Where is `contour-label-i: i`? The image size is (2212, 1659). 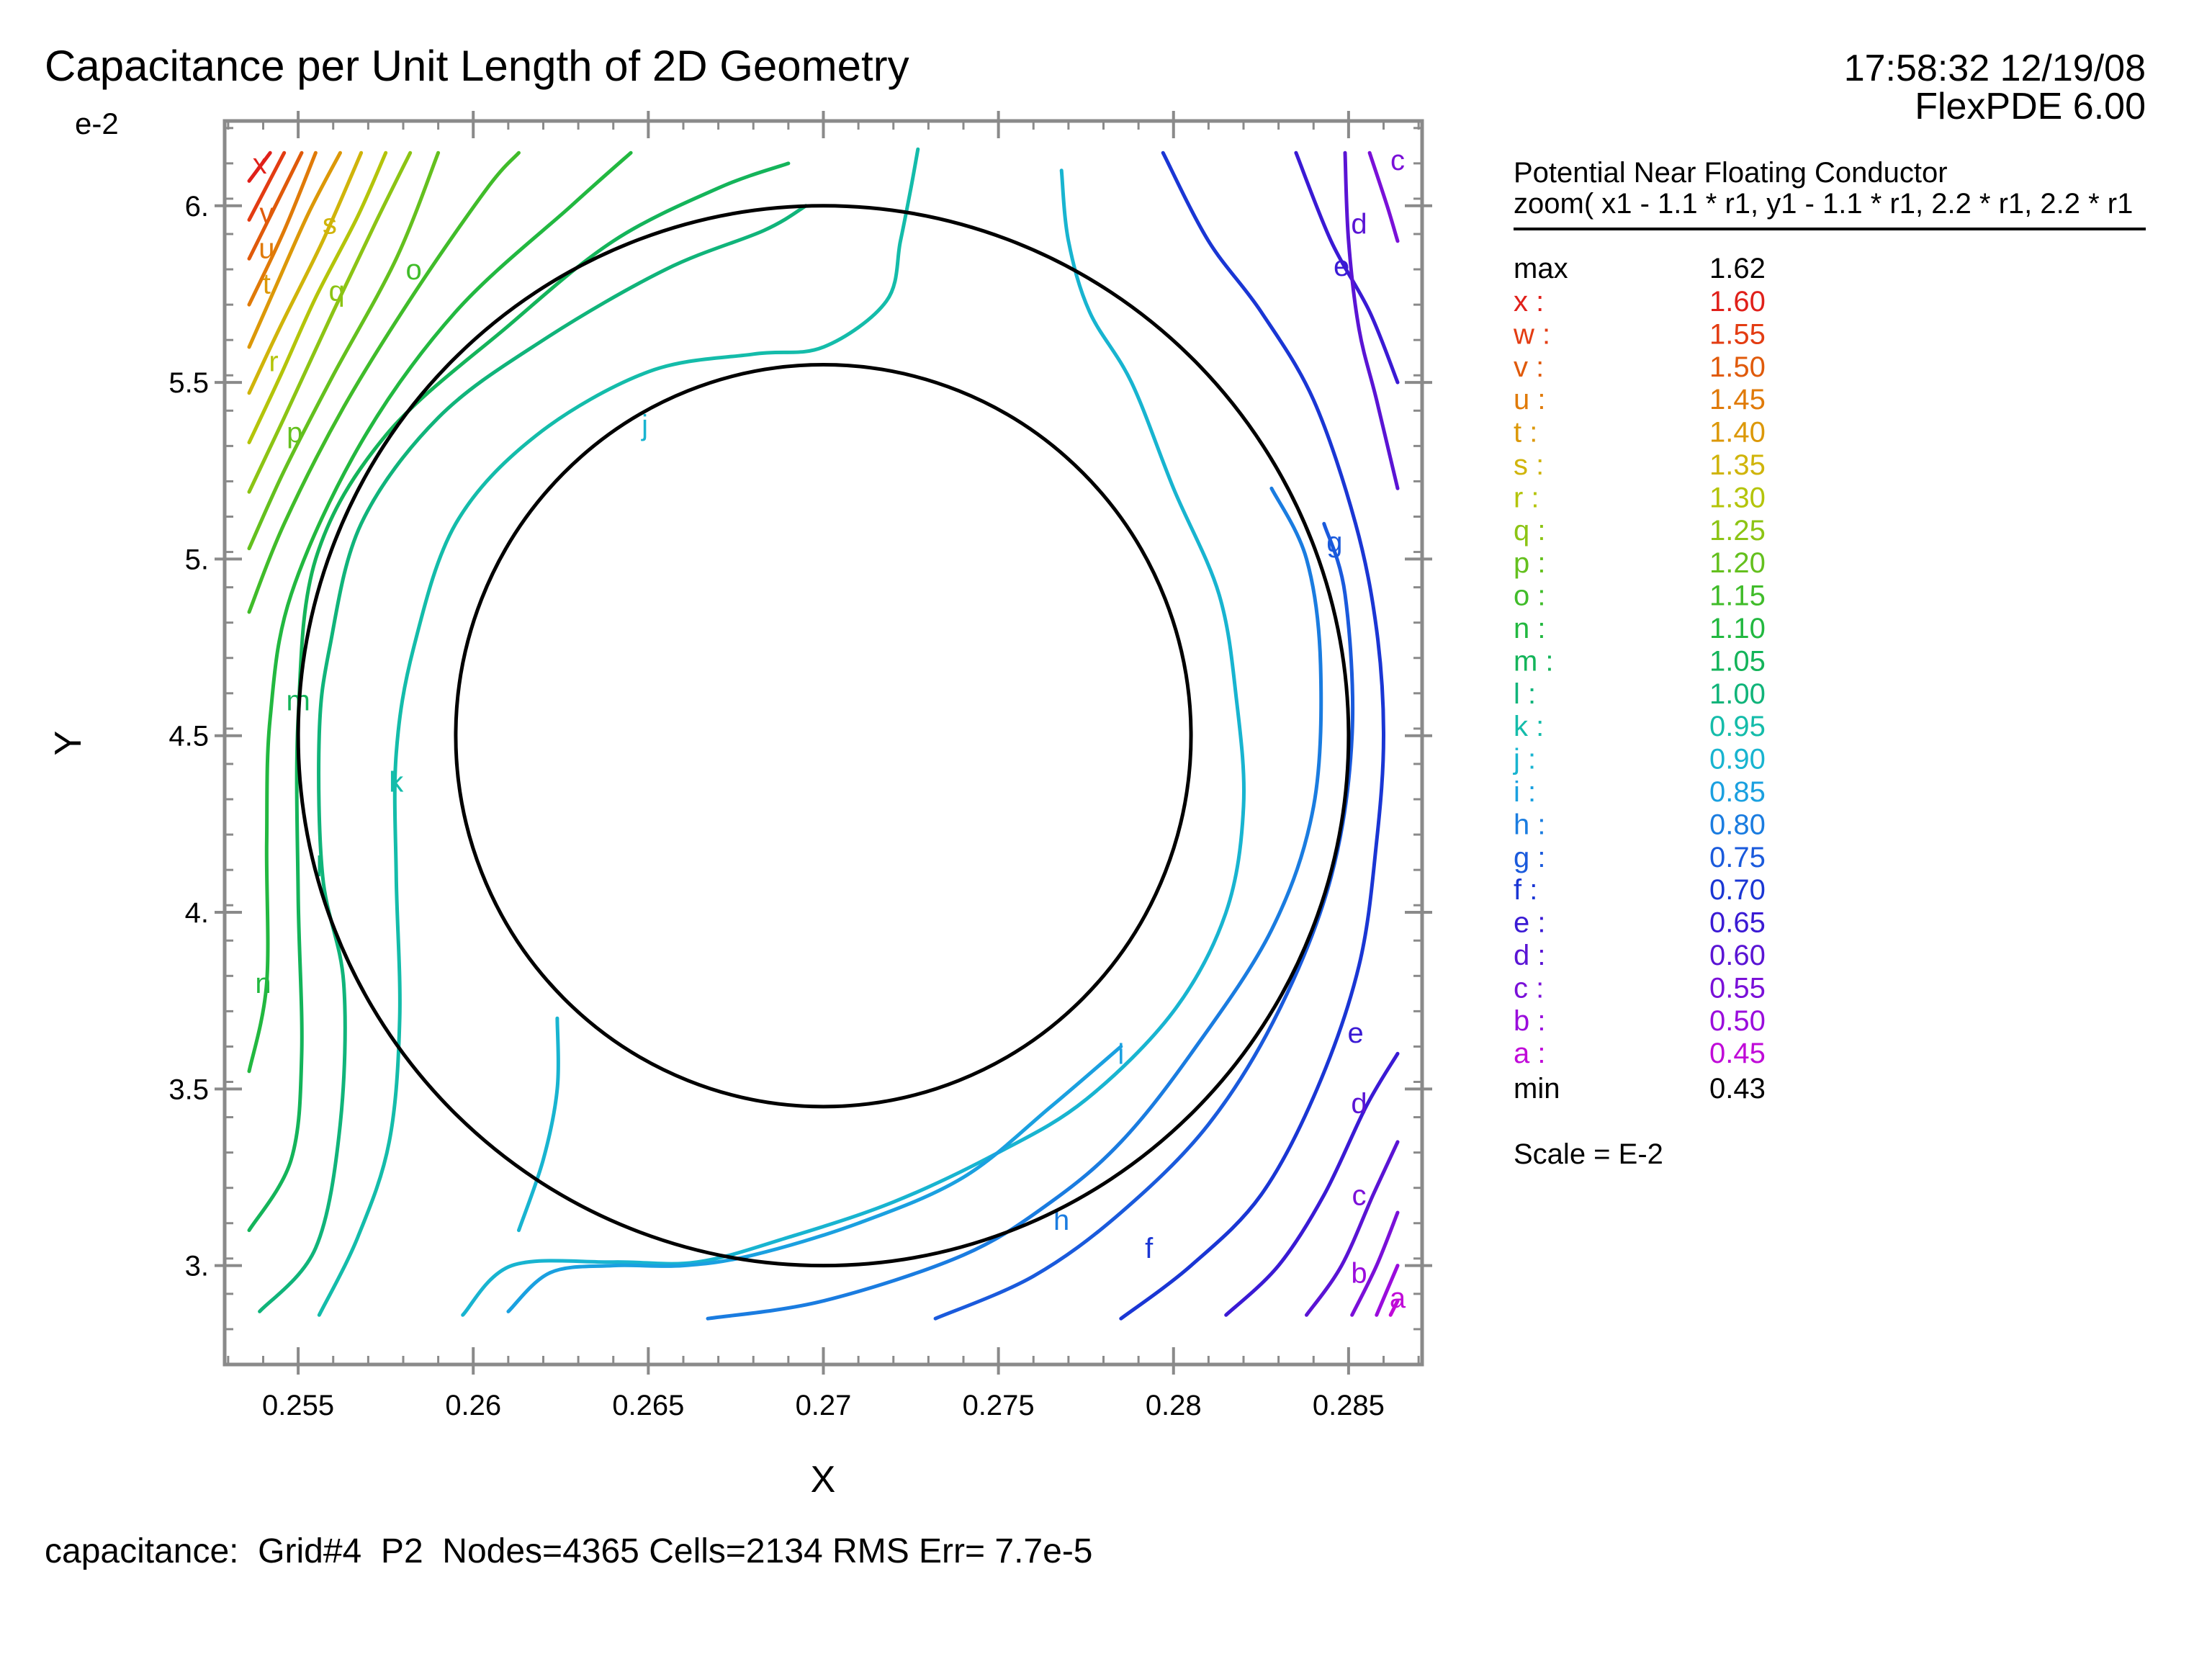
contour-label-i: i is located at coordinates (1121, 1054).